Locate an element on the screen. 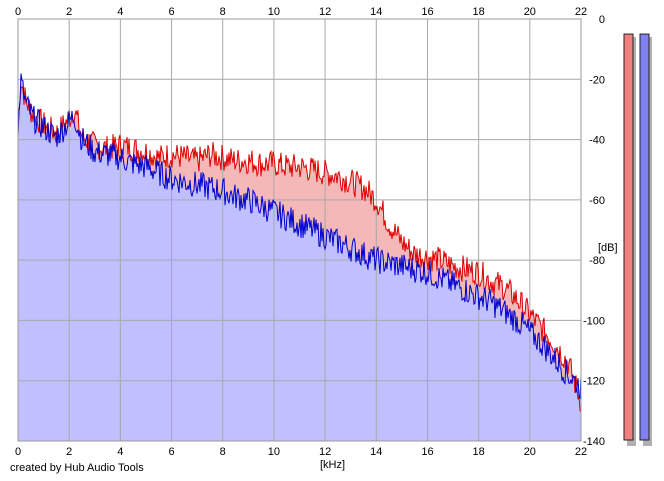 This screenshot has height=481, width=664. x-tick-labels-top: 0 2 4 6 8 10 12 14 16 18 20 22 is located at coordinates (301, 12).